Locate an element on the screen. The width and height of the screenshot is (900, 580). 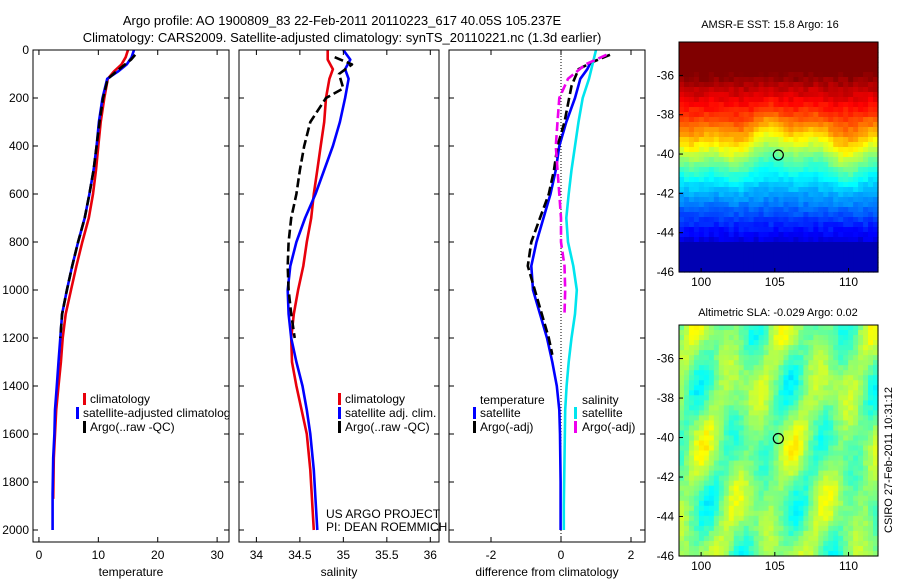
temperature-ytick-label: 0 is located at coordinates (25, 50).